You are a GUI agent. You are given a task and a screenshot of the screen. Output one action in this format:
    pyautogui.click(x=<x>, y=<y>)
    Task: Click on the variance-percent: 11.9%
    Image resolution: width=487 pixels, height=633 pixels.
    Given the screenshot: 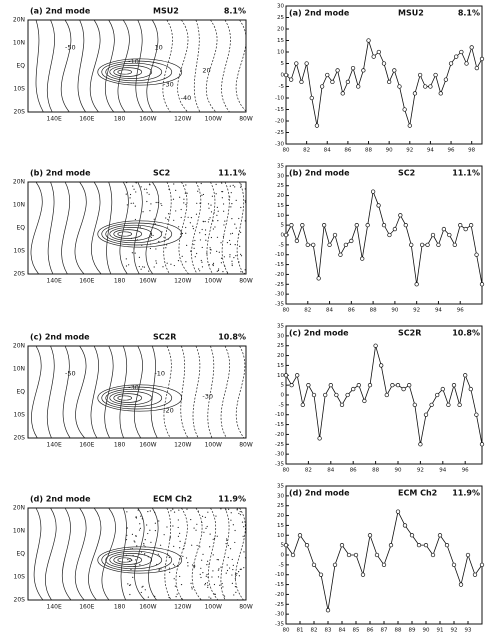 What is the action you would take?
    pyautogui.click(x=232, y=499)
    